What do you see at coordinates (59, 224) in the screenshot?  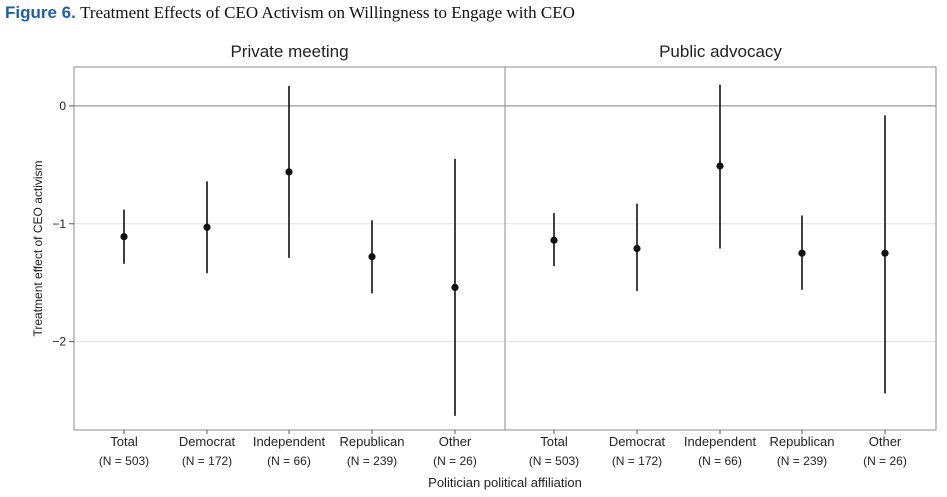 I see `y-tick-label: −1` at bounding box center [59, 224].